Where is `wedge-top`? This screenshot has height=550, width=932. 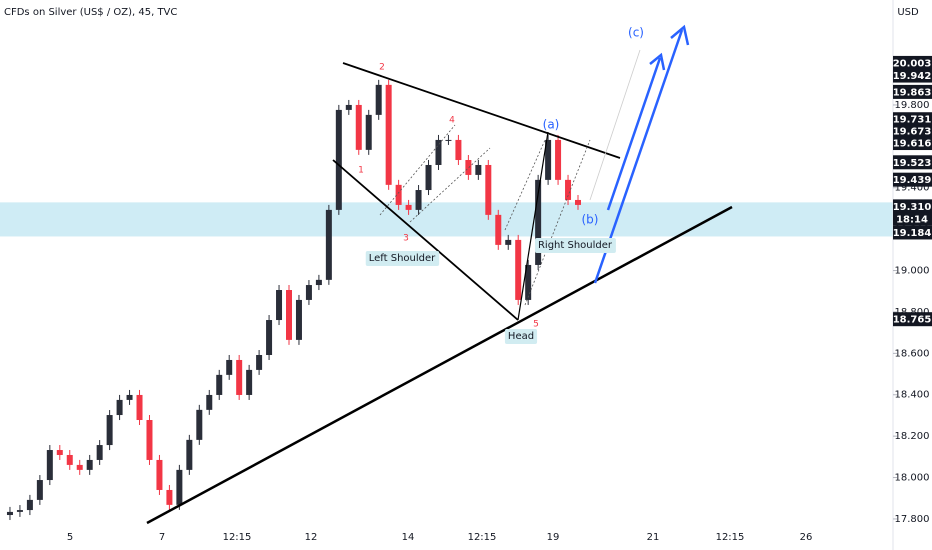
wedge-top is located at coordinates (481, 110).